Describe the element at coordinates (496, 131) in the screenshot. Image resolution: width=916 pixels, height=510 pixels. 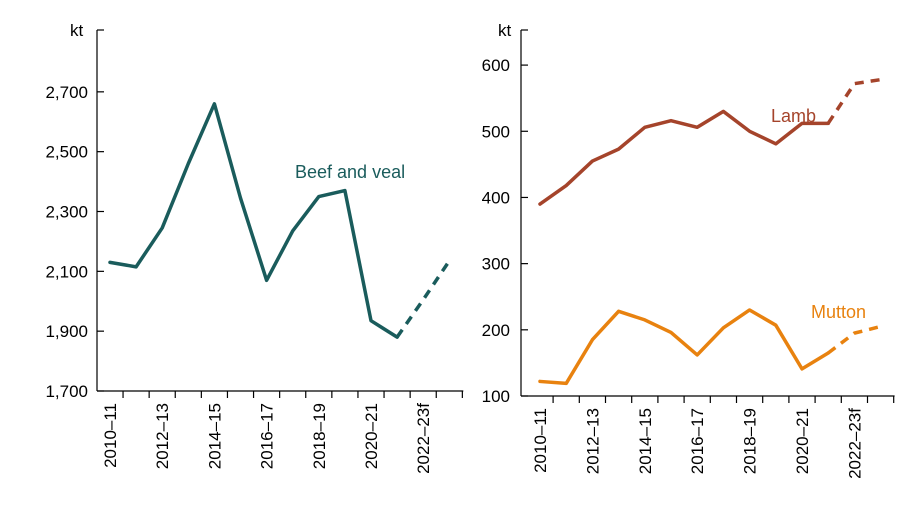
I see `y-tick-label: 500` at that location.